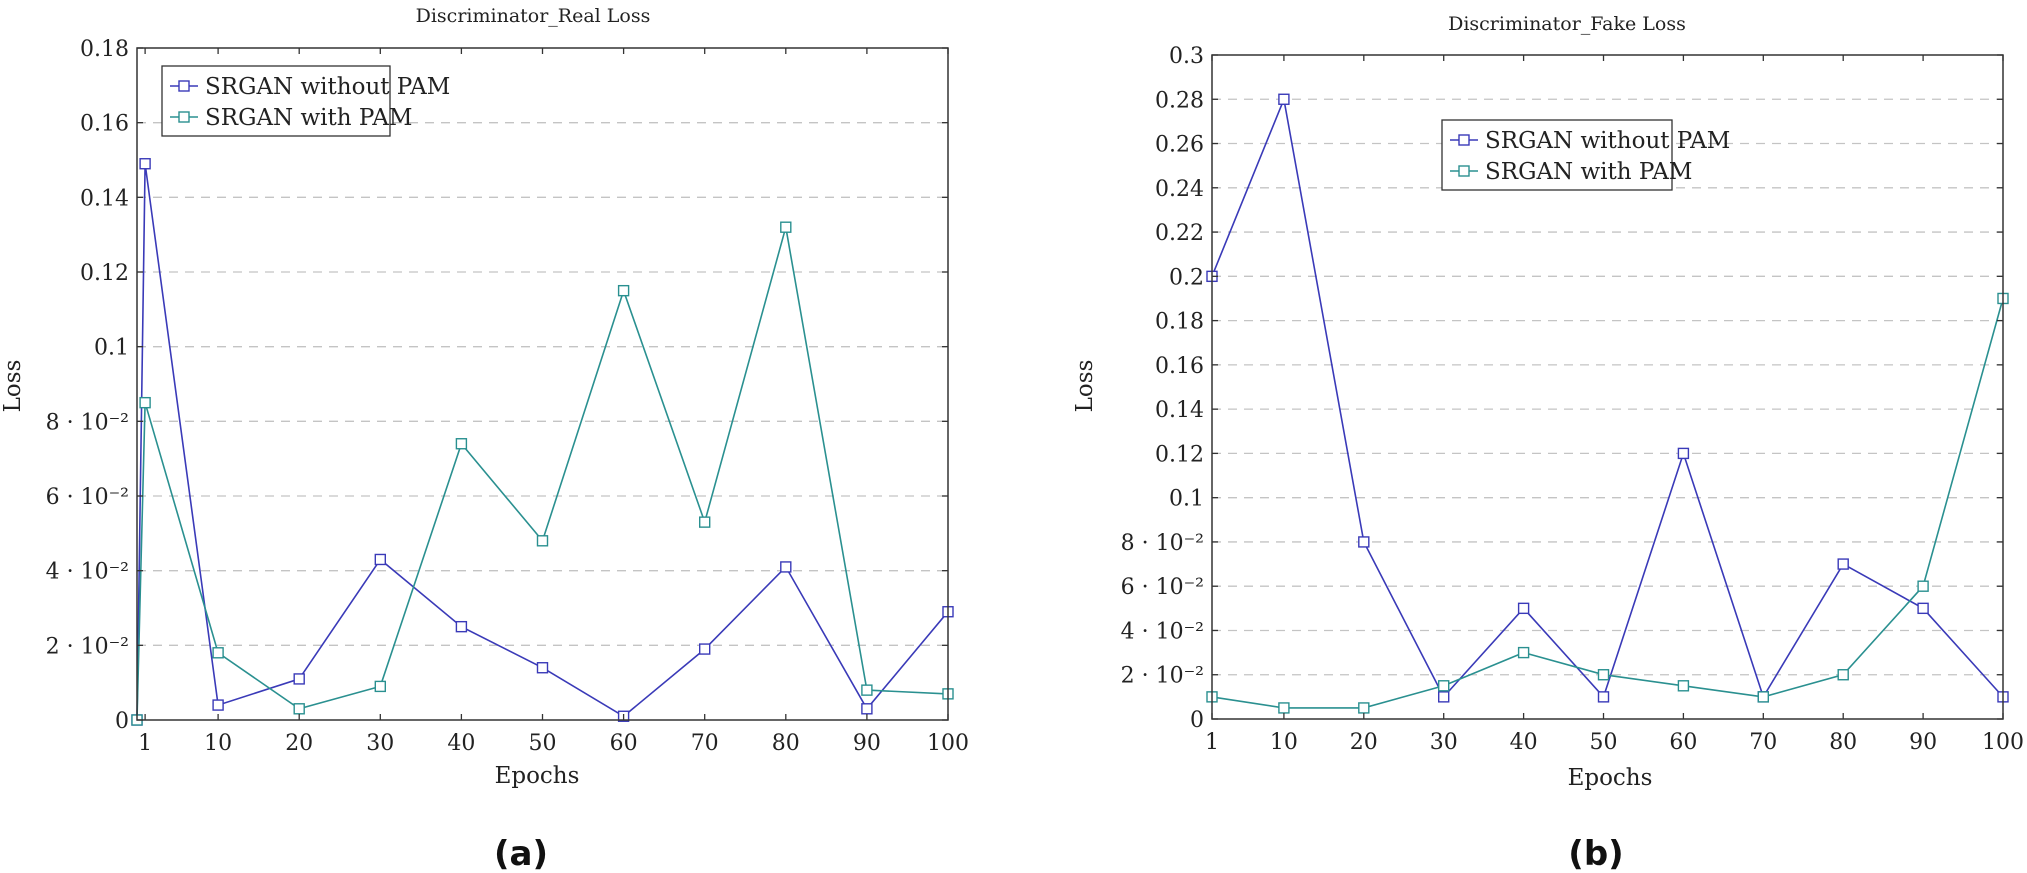 This screenshot has width=2027, height=873. What do you see at coordinates (1557, 155) in the screenshot?
I see `chart-b-legend-box` at bounding box center [1557, 155].